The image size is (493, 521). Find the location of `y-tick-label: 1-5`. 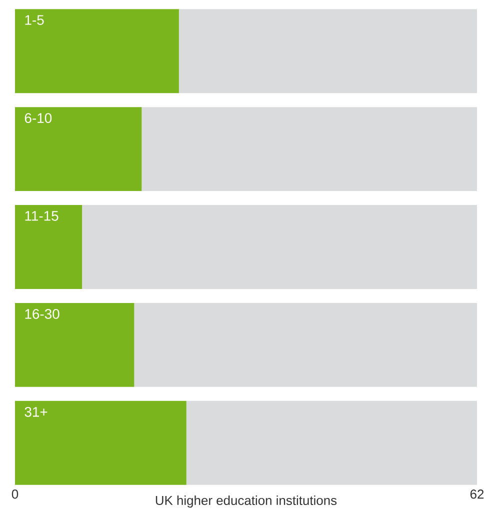

y-tick-label: 1-5 is located at coordinates (34, 20).